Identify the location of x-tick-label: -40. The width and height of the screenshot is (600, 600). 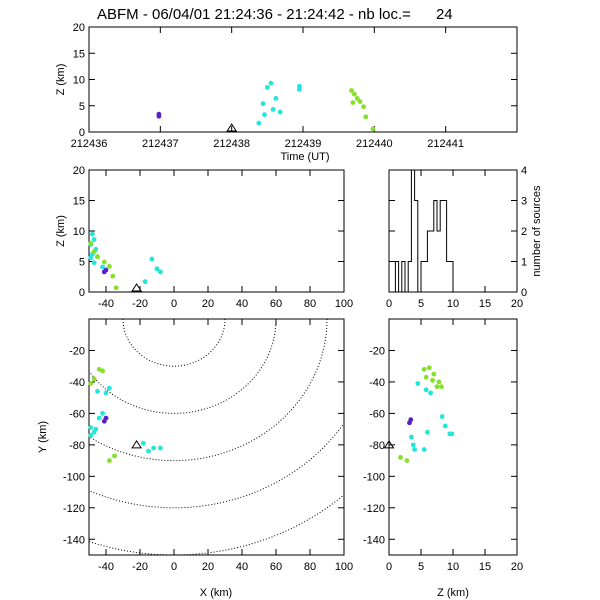
(106, 304).